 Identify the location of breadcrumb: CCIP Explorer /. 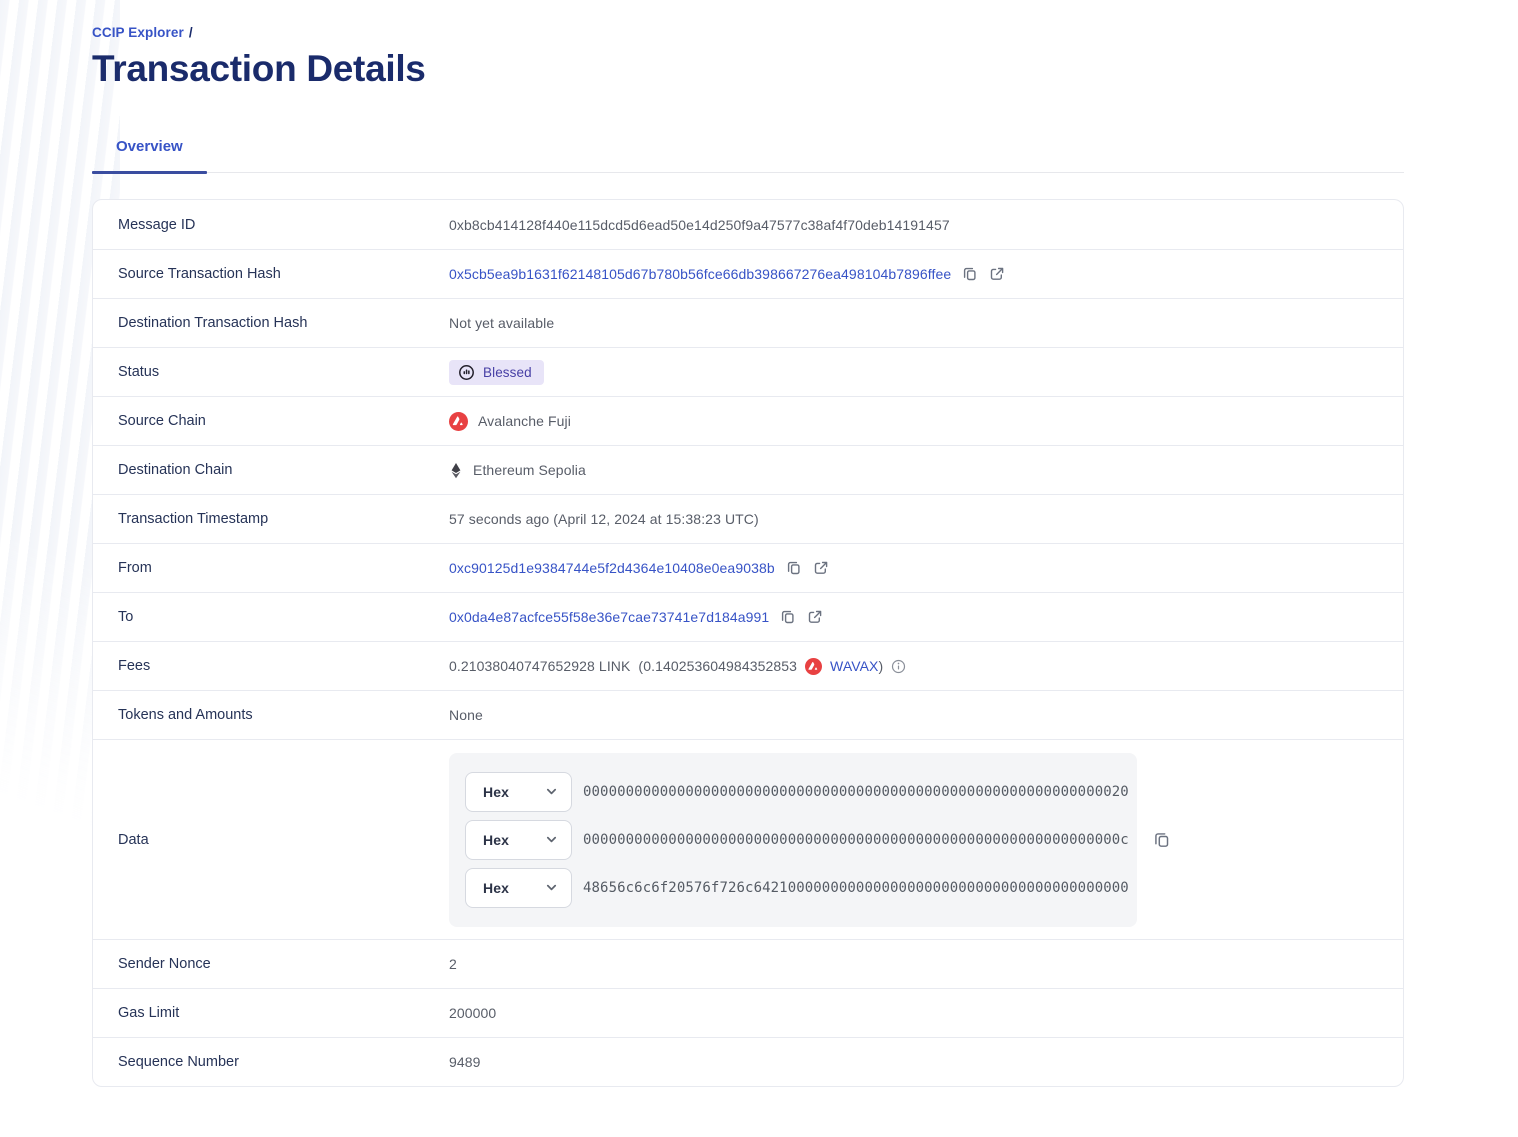
(748, 32).